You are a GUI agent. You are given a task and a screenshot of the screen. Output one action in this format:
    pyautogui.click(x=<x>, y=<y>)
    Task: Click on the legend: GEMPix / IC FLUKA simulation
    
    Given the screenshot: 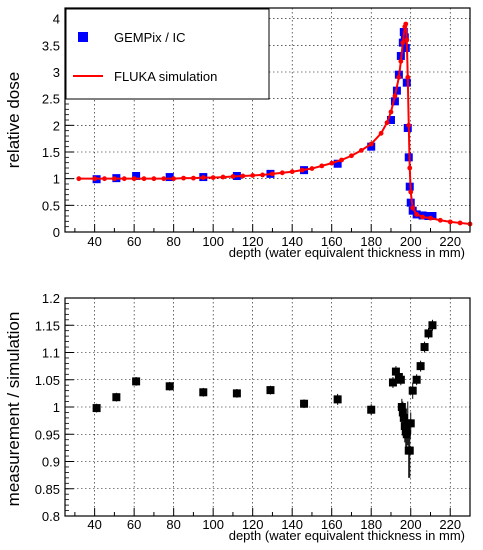 What is the action you would take?
    pyautogui.click(x=167, y=54)
    